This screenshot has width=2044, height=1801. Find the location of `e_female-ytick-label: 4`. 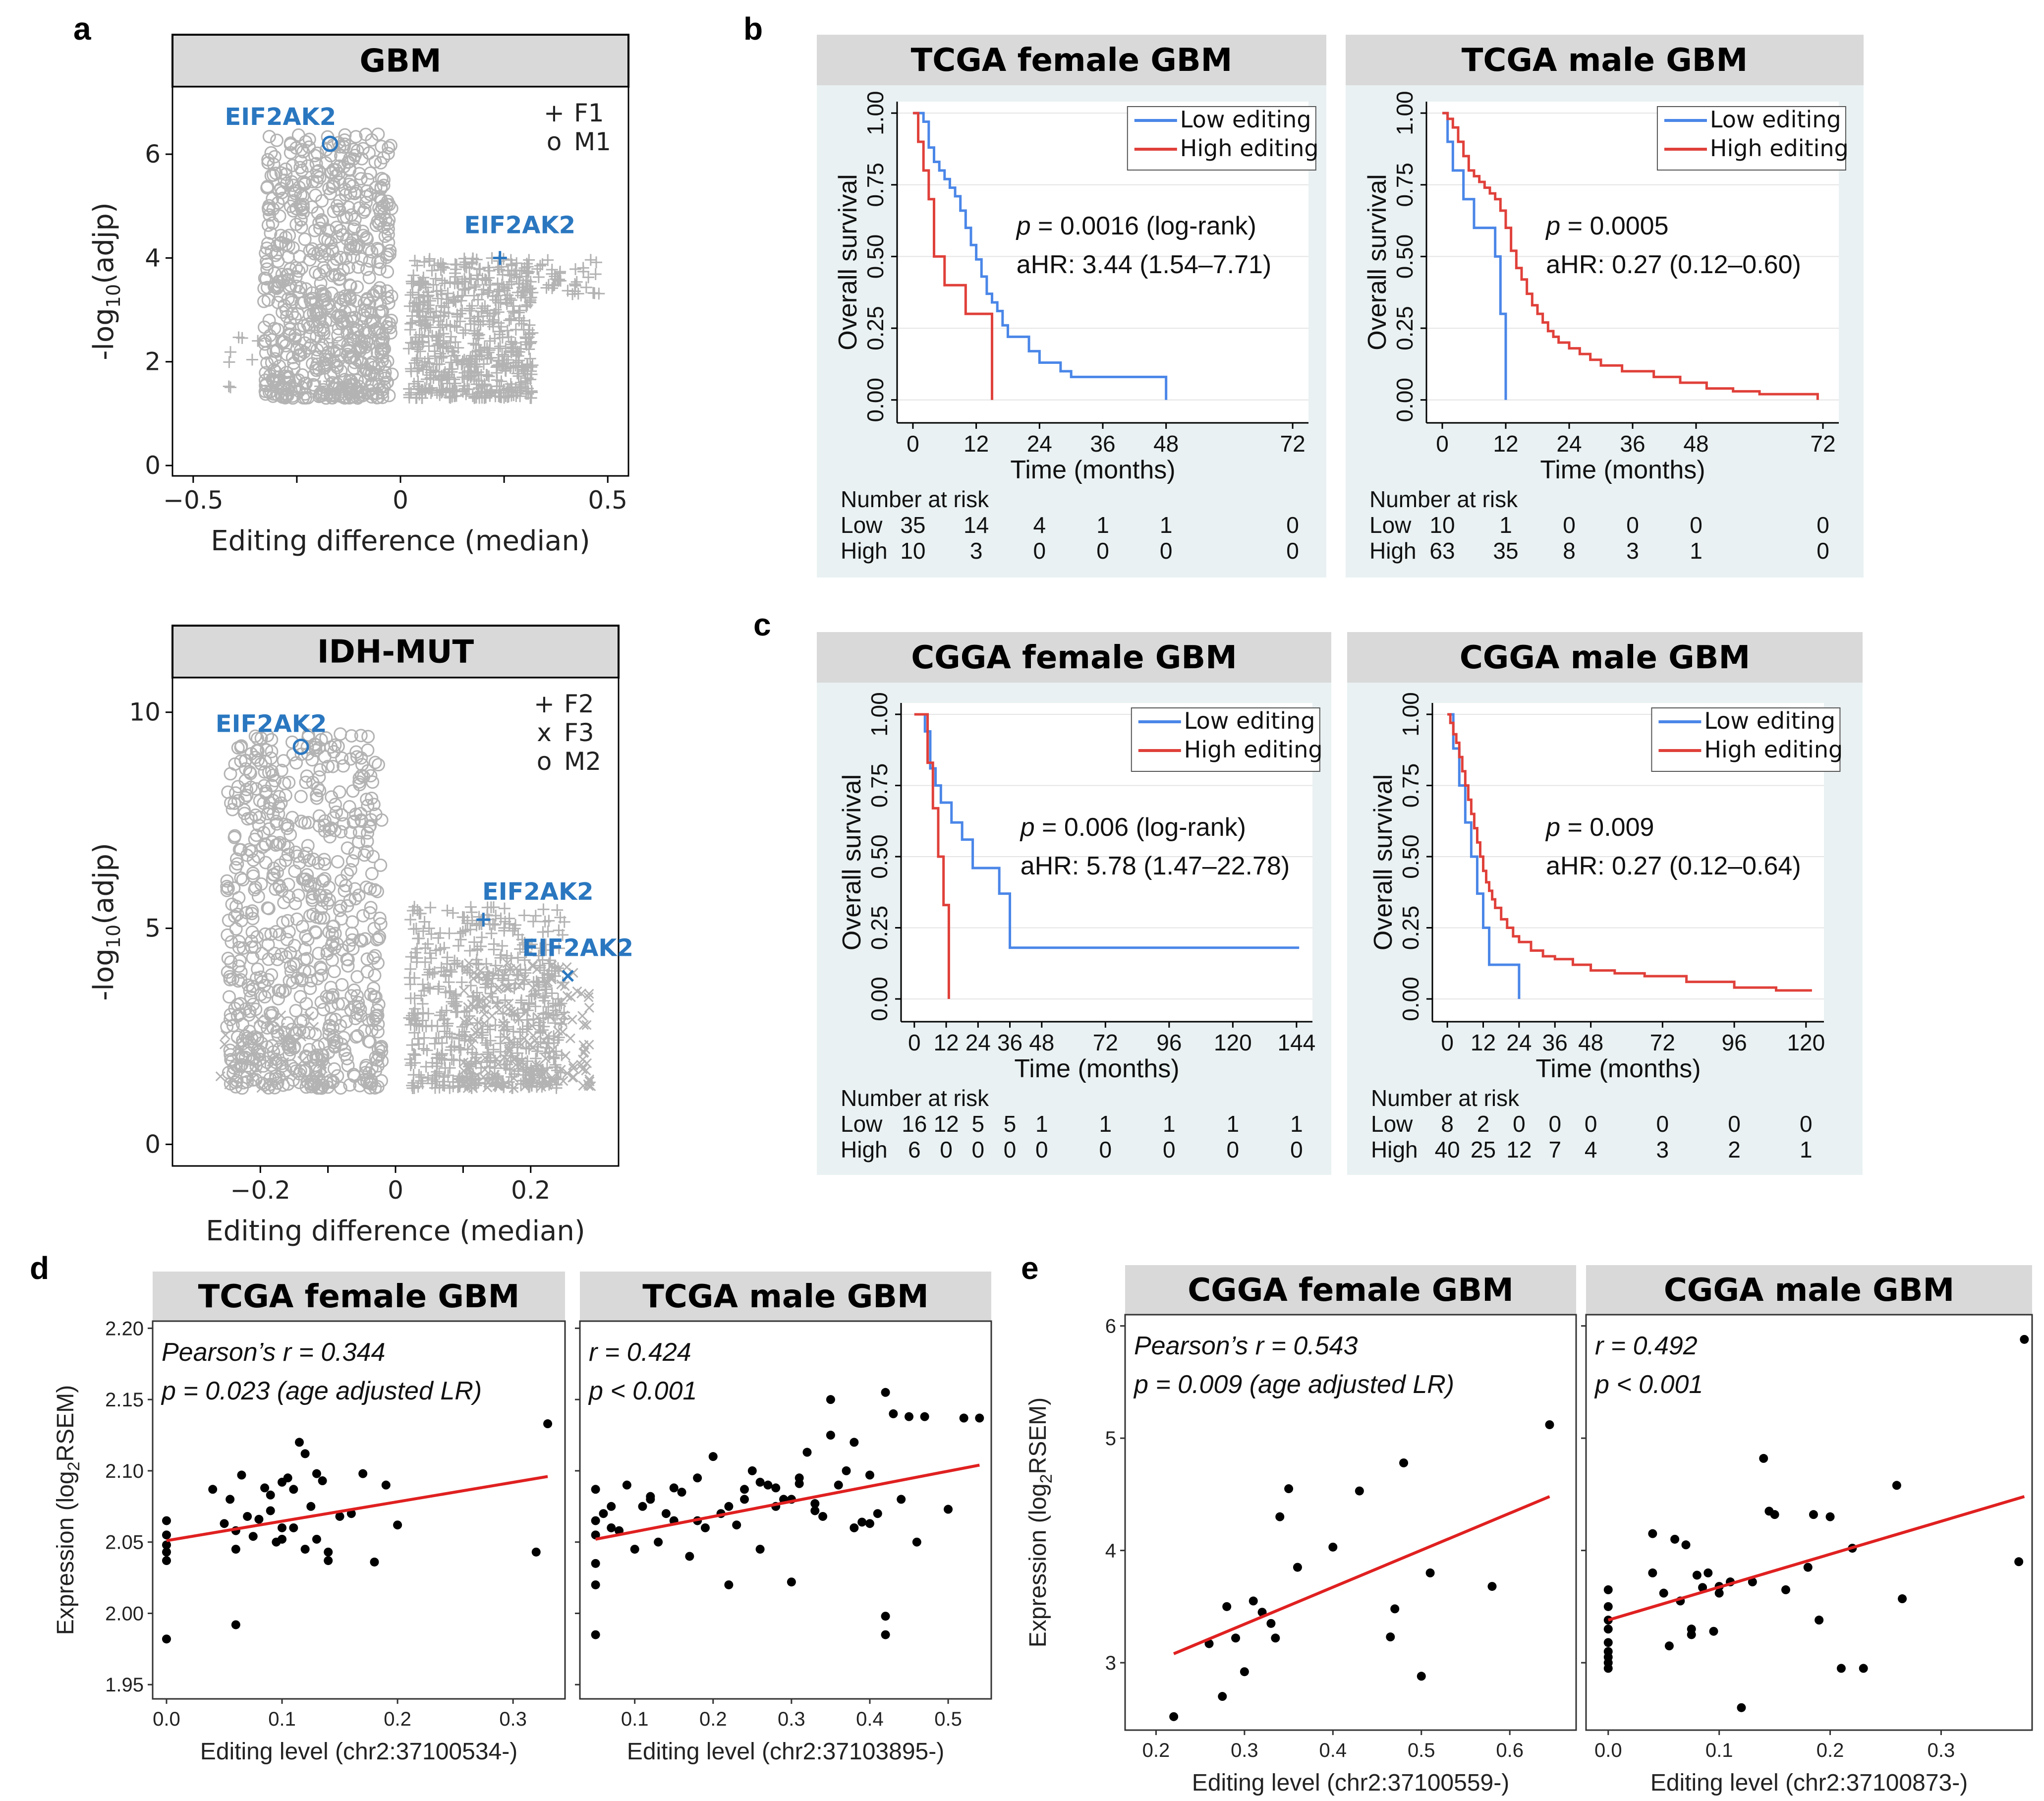

e_female-ytick-label: 4 is located at coordinates (1110, 1551).